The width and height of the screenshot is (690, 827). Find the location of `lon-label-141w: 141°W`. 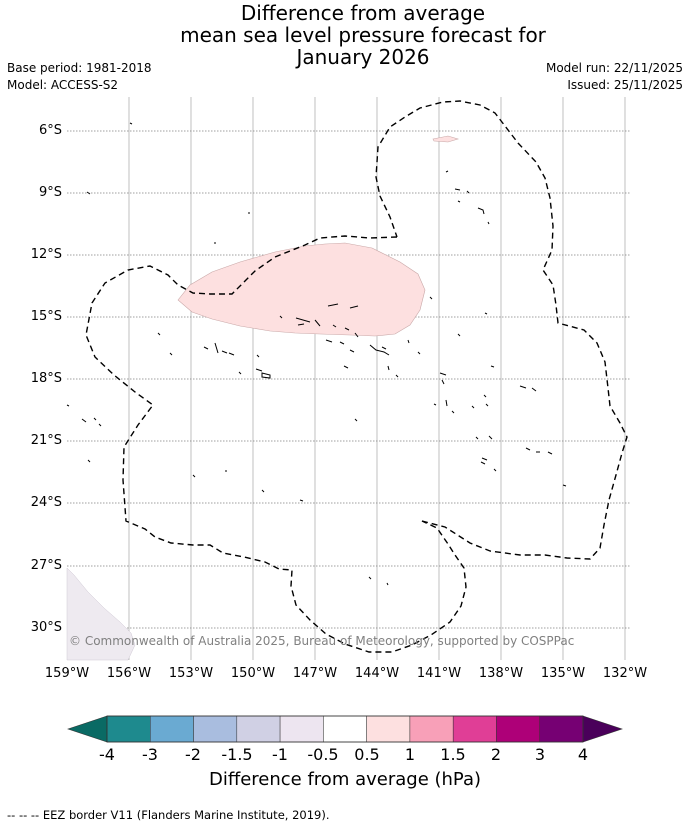

lon-label-141w: 141°W is located at coordinates (439, 673).